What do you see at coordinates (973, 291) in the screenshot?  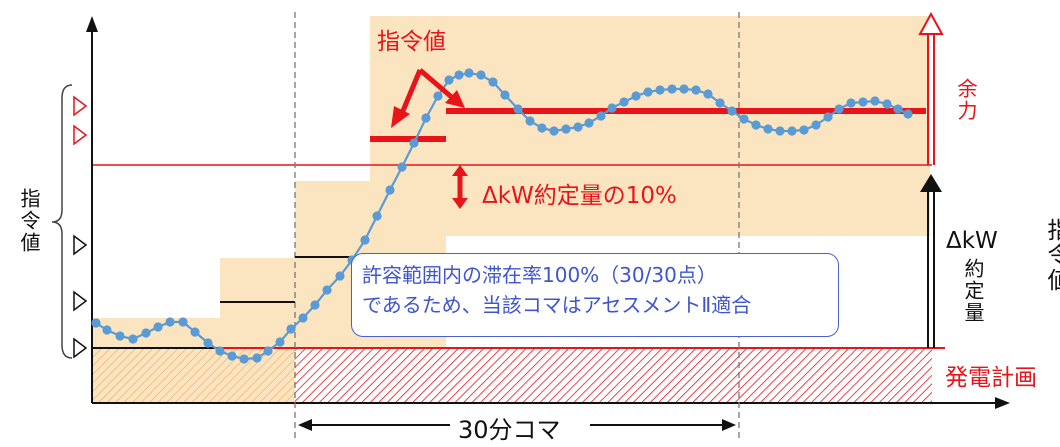 I see `contract-amount-label: 約定量` at bounding box center [973, 291].